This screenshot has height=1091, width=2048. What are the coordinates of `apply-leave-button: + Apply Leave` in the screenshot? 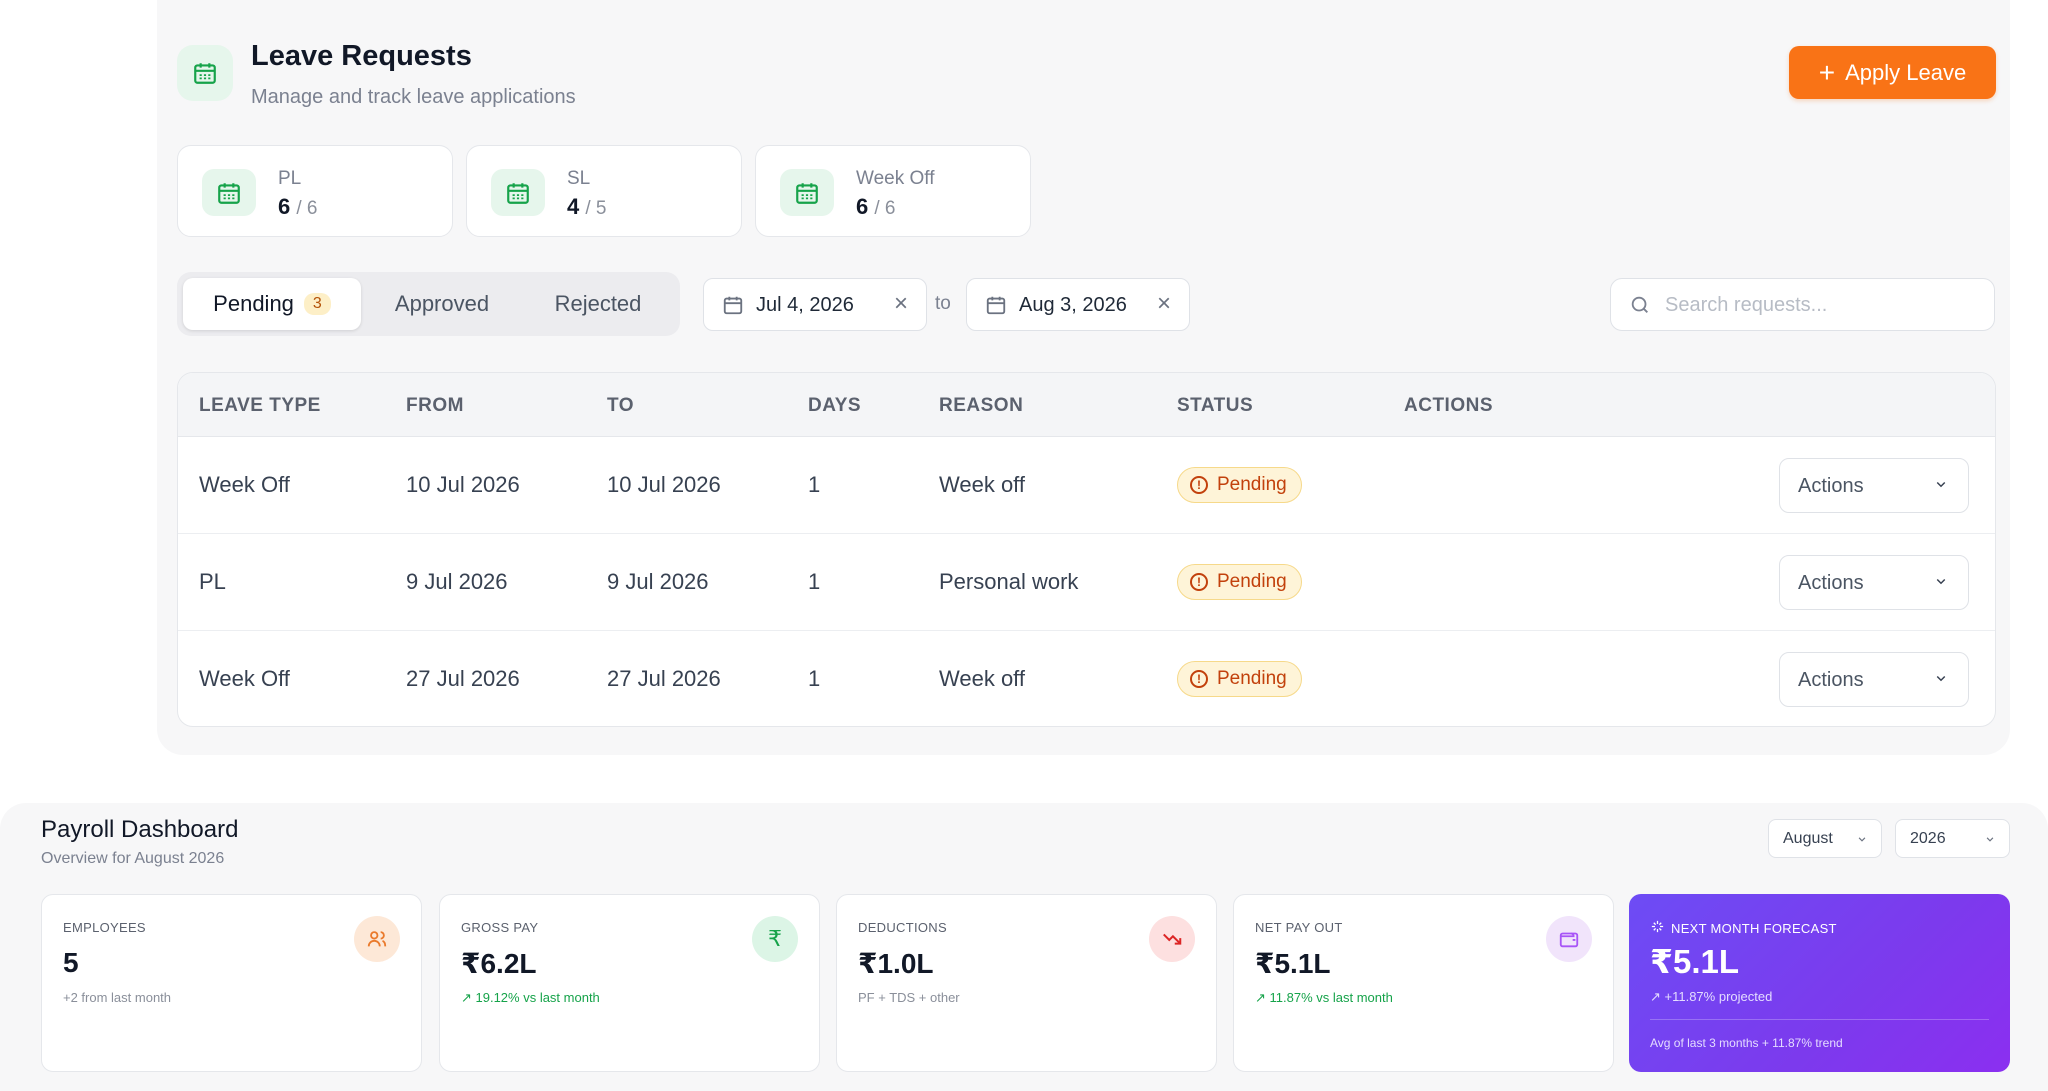 It's located at (1892, 72).